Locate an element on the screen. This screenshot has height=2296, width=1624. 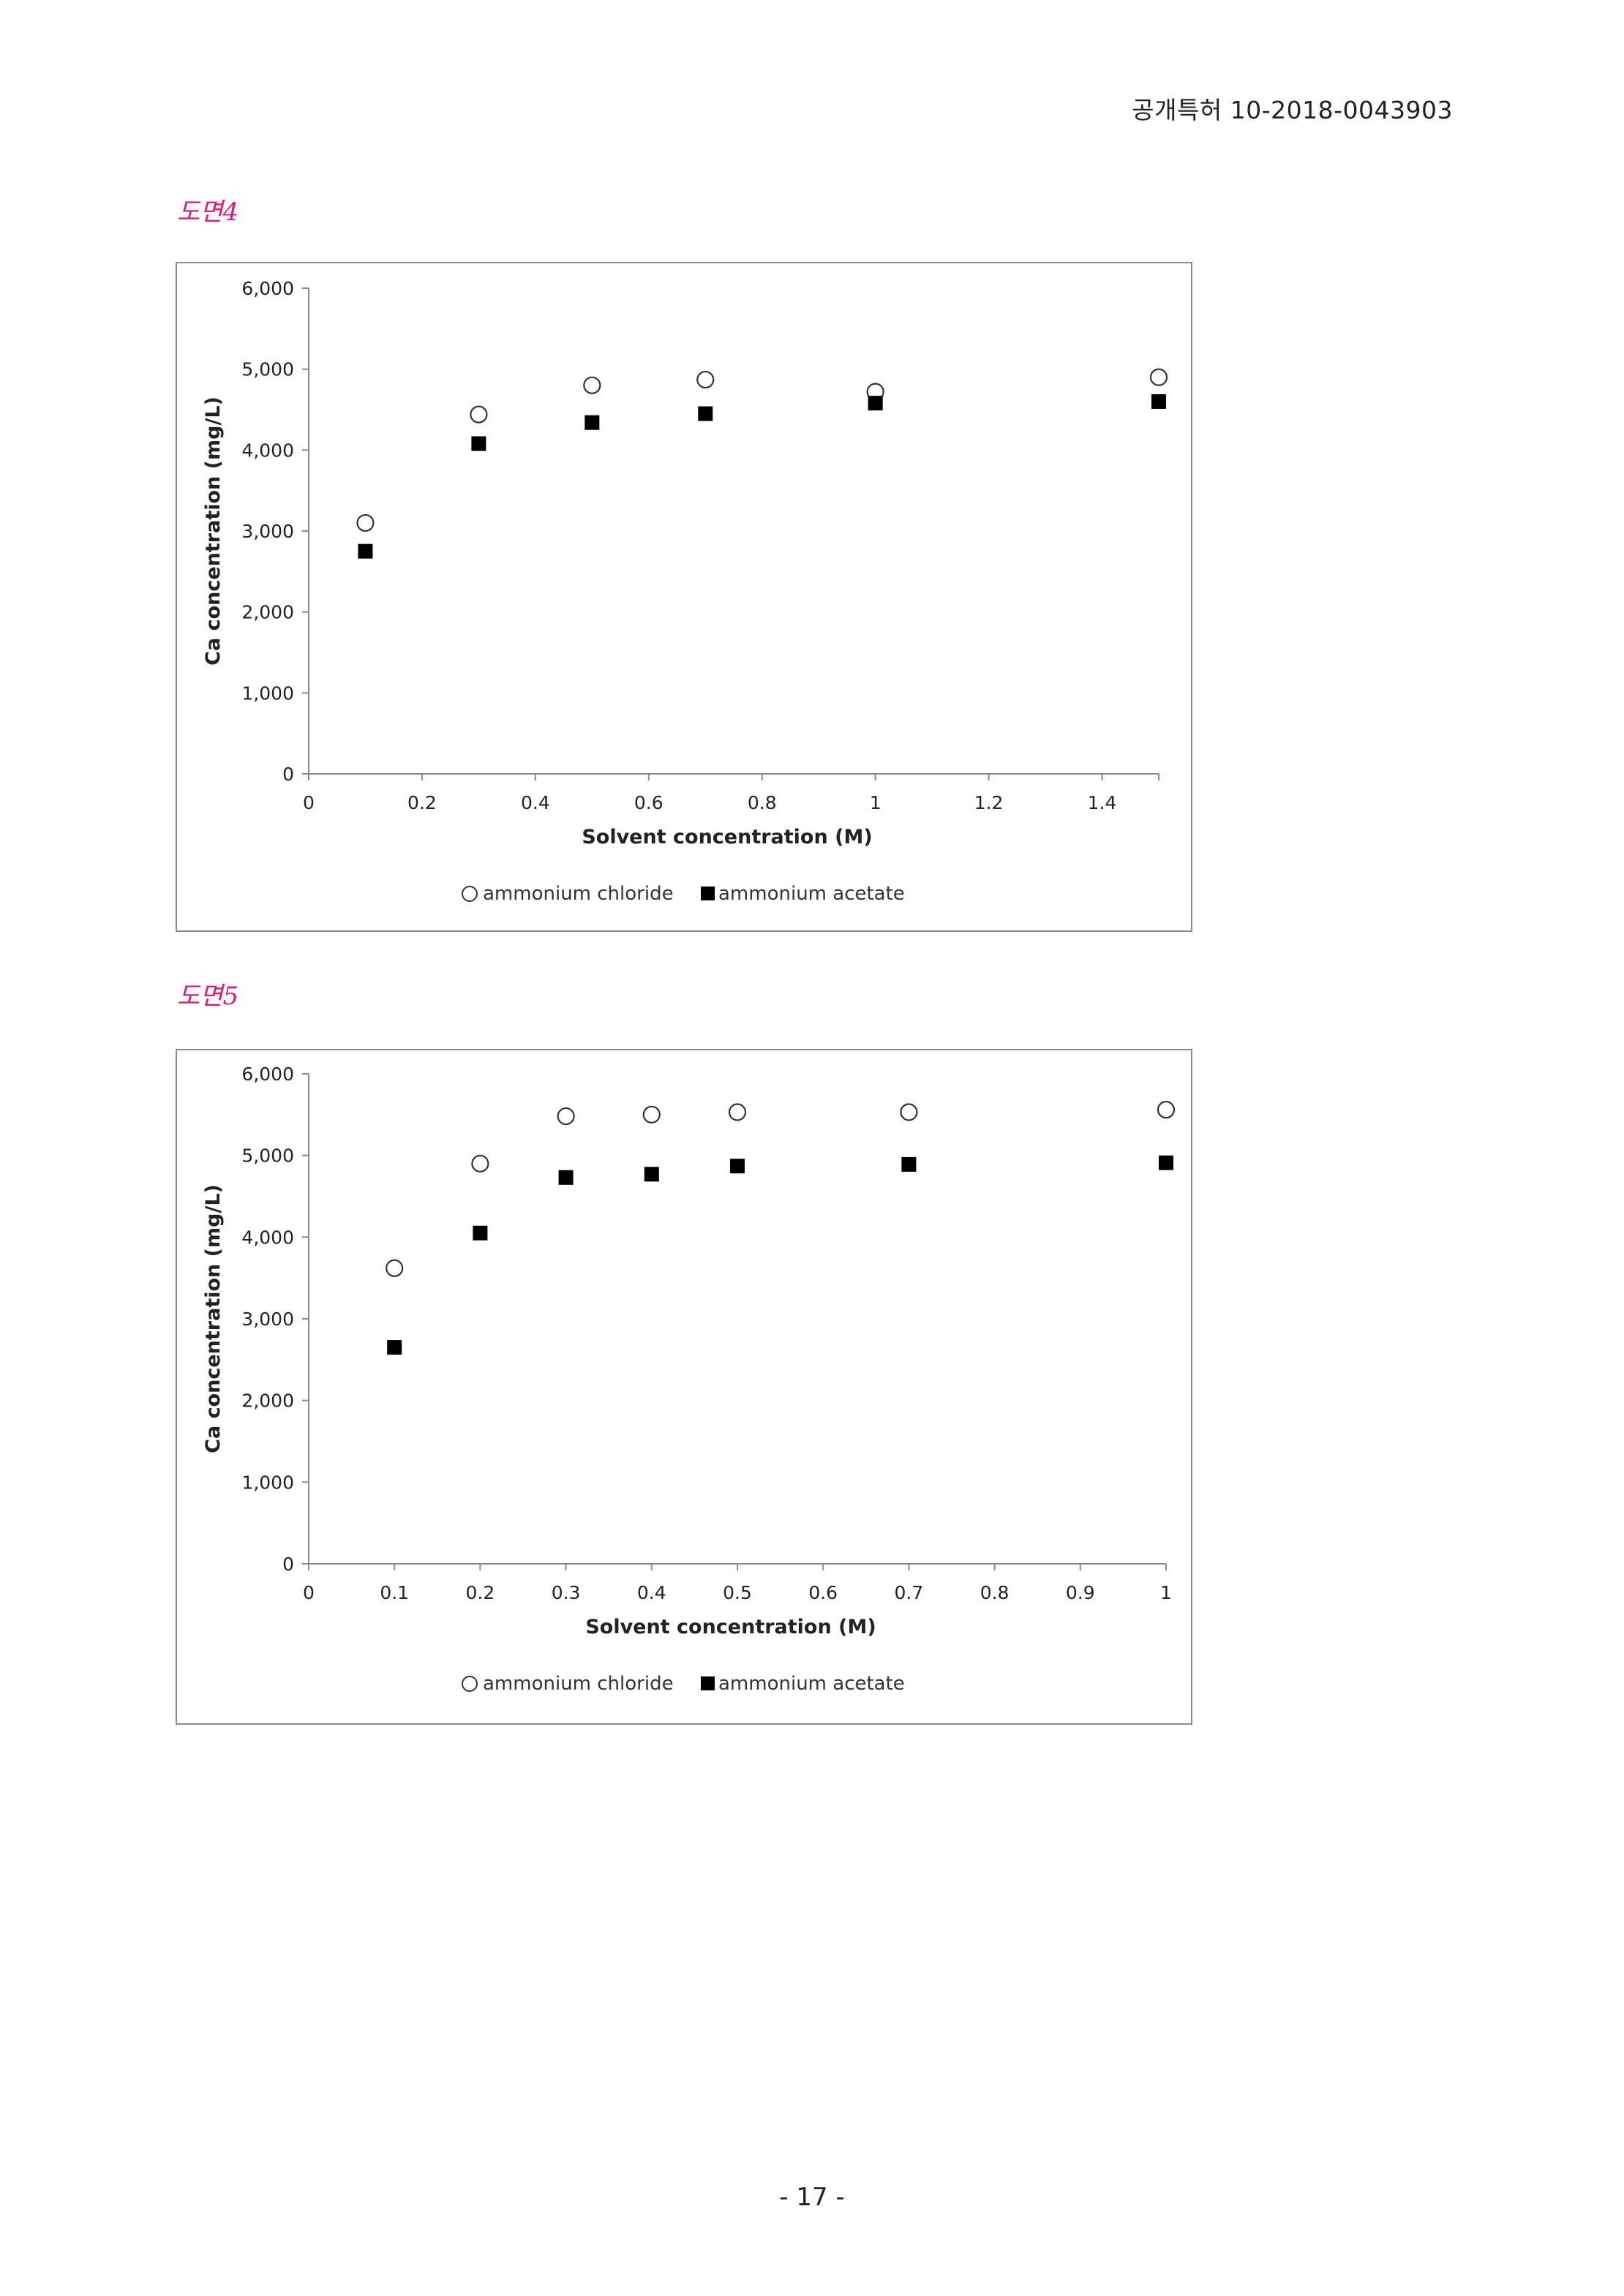
x-tick-label: 1.2 is located at coordinates (989, 802).